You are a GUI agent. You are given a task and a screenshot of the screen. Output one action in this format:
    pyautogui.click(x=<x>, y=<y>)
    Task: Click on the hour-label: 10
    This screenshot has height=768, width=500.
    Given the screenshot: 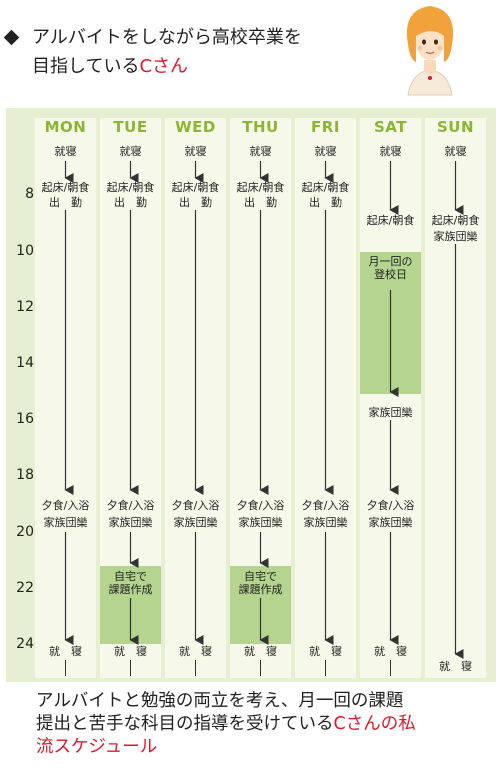 What is the action you would take?
    pyautogui.click(x=25, y=251)
    